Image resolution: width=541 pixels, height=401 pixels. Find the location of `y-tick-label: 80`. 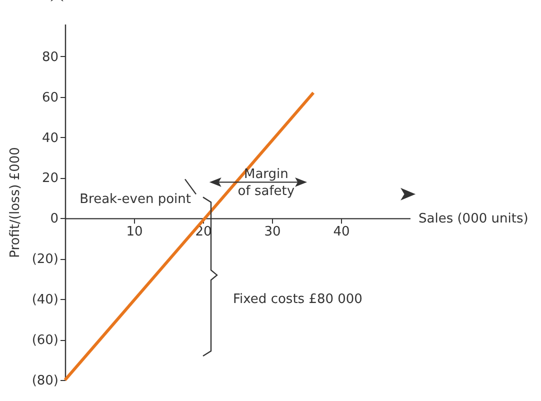

y-tick-label: 80 is located at coordinates (50, 57).